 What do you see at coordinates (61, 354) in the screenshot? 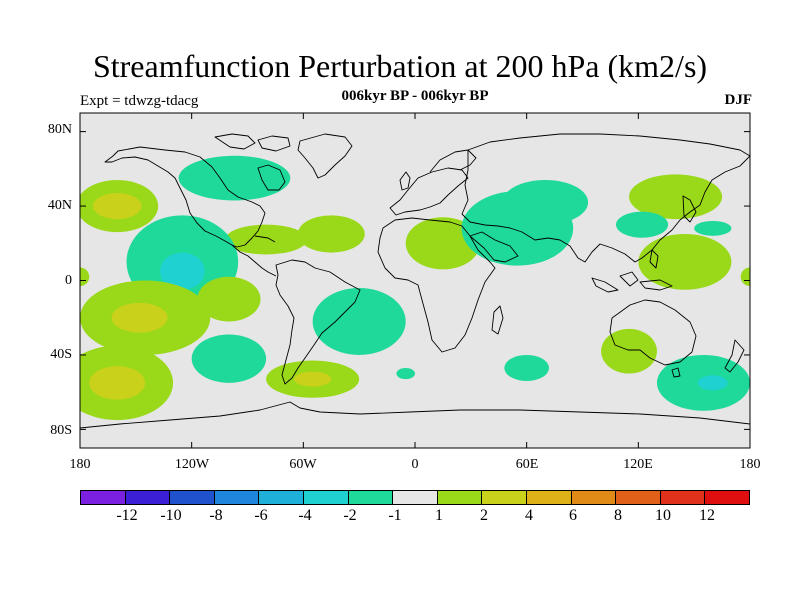
I see `y-tick-label-40s: 40S` at bounding box center [61, 354].